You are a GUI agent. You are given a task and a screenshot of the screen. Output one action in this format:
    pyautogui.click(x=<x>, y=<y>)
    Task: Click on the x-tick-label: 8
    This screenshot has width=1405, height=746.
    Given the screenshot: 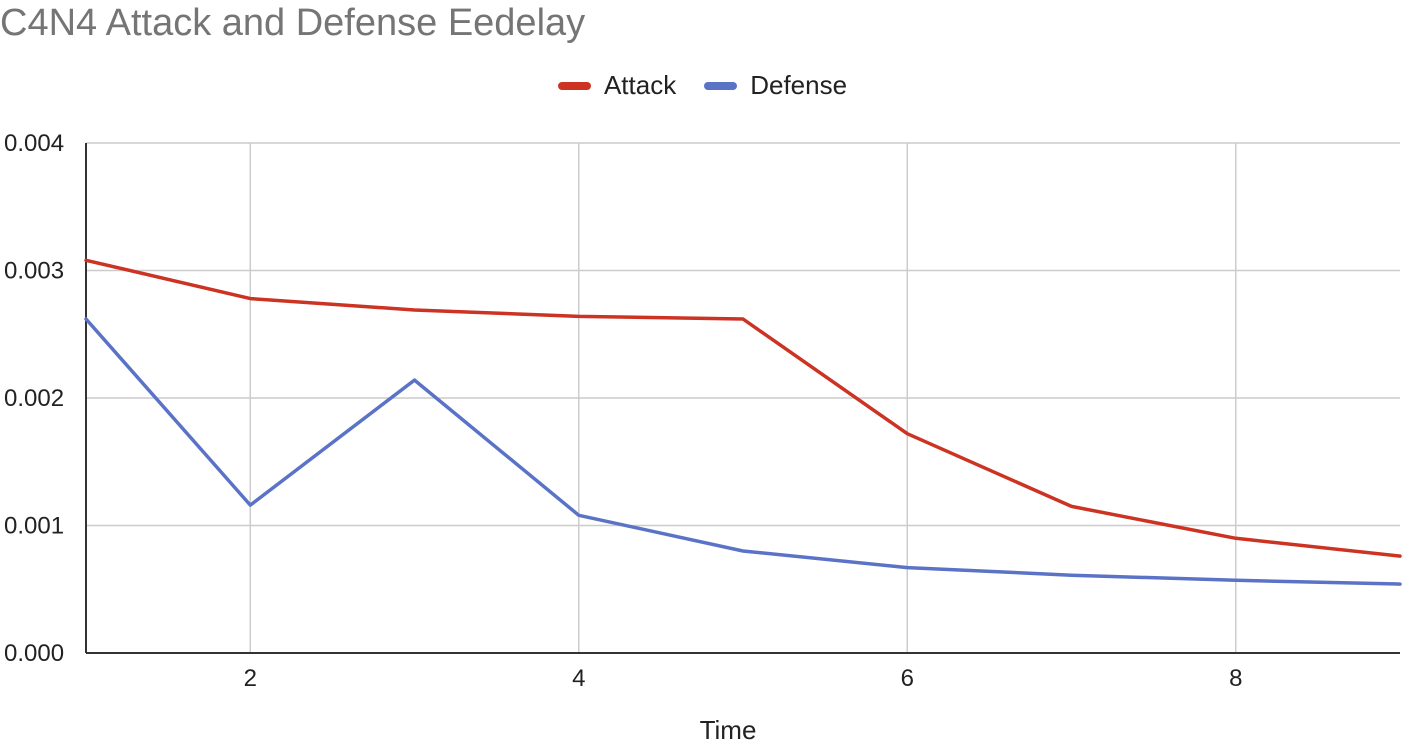 What is the action you would take?
    pyautogui.click(x=1235, y=678)
    